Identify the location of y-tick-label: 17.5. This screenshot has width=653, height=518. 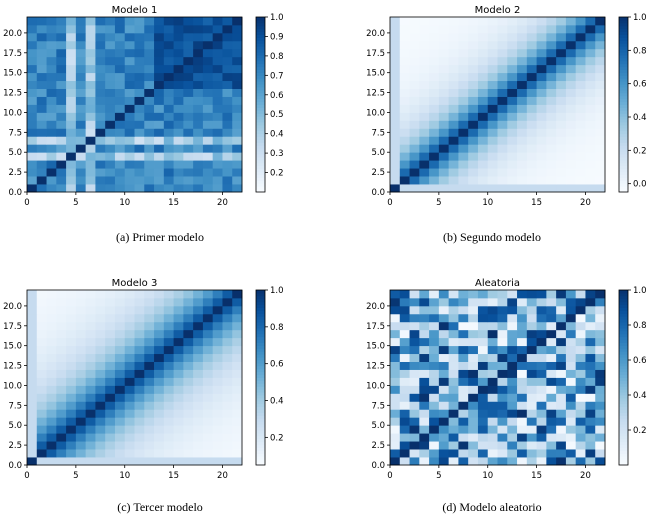
(12, 54).